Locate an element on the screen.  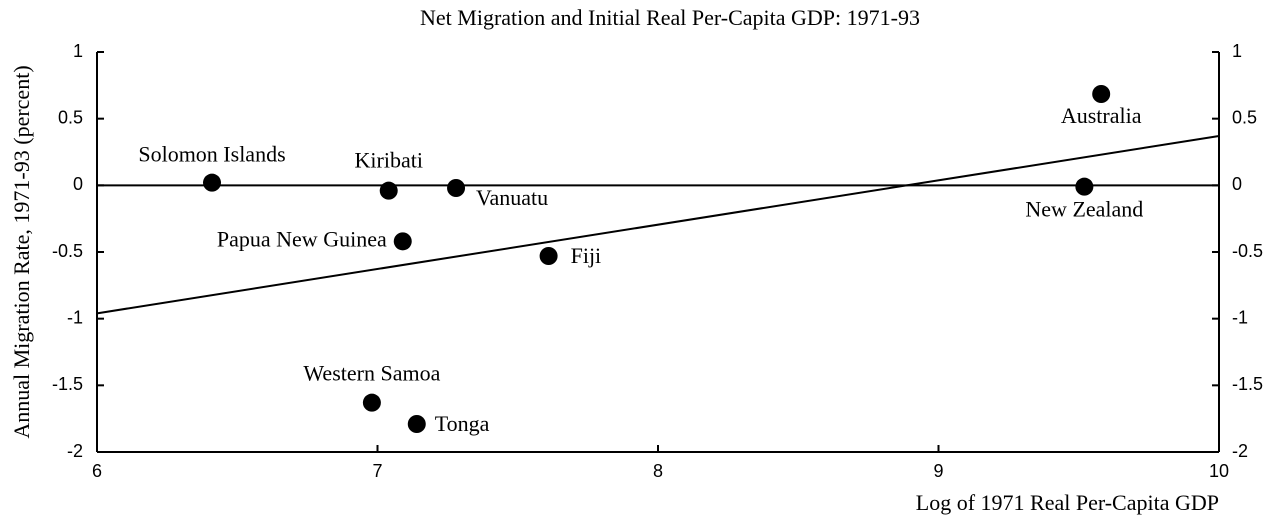
y2-tick-label: -1.5 is located at coordinates (1247, 384).